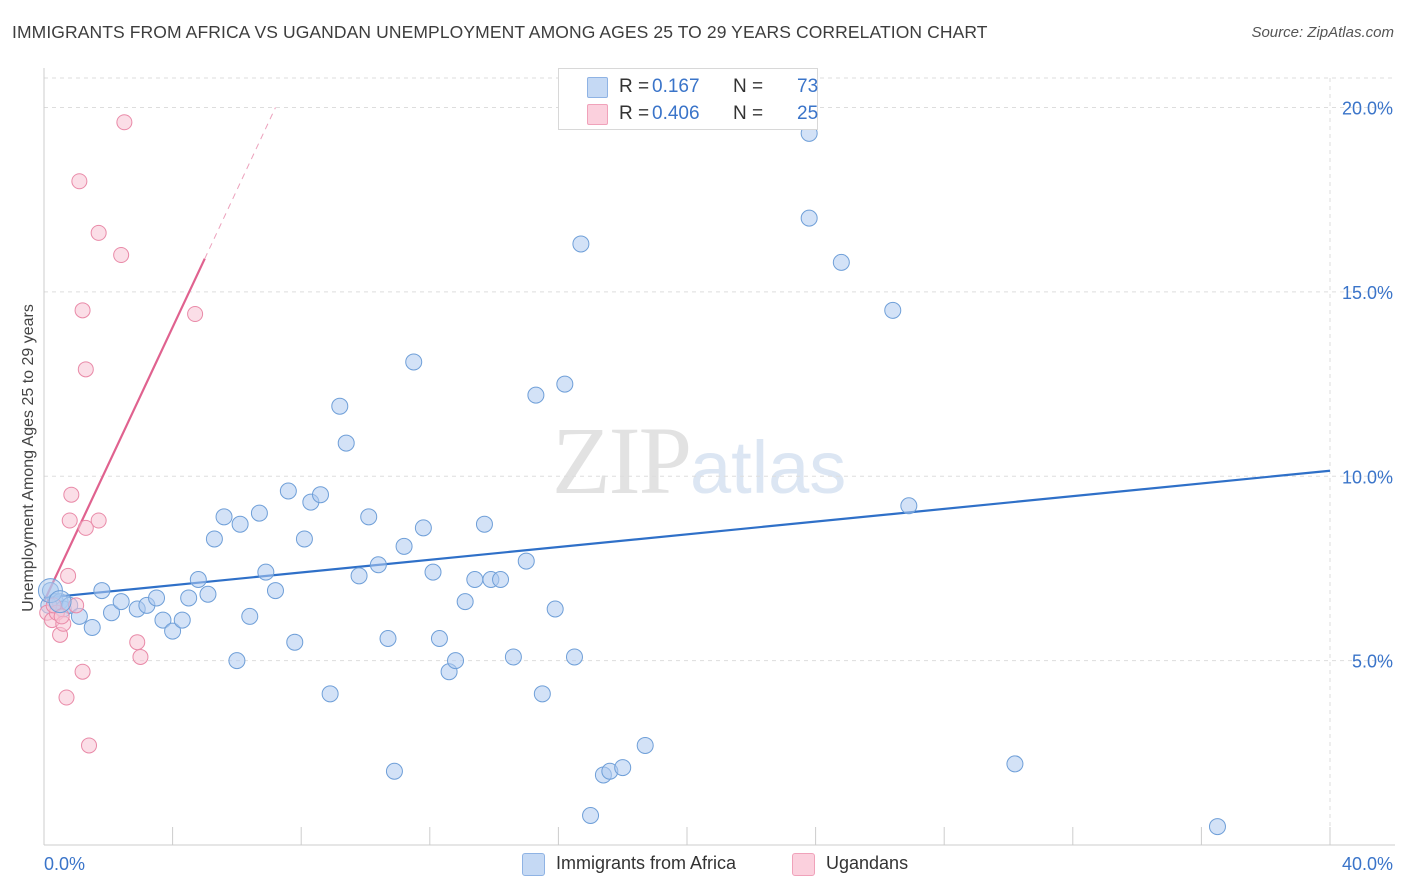 This screenshot has width=1406, height=892. Describe the element at coordinates (676, 113) in the screenshot. I see `legend-r-value: 0.406` at that location.